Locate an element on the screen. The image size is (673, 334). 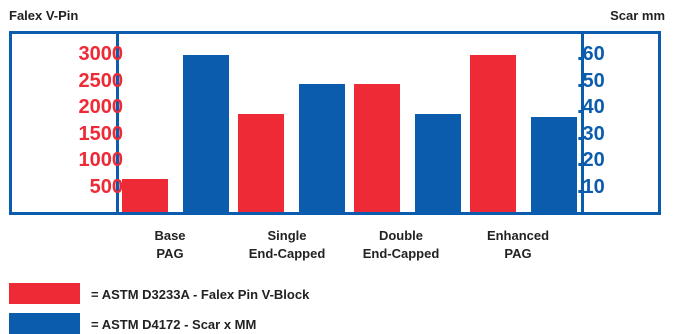
left-axis-divider is located at coordinates (117, 123).